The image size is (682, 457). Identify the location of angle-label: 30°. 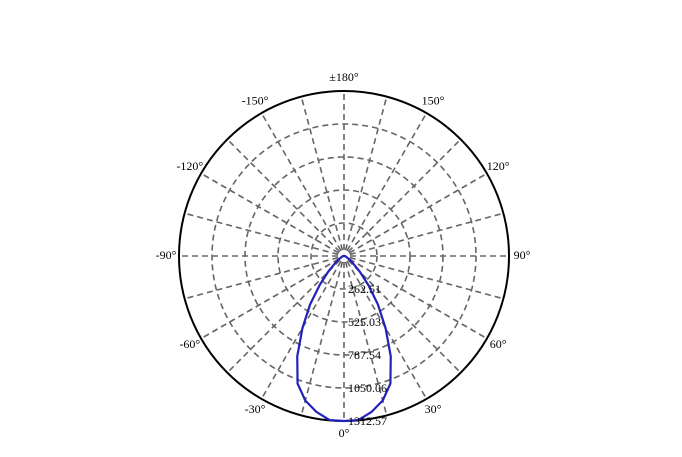
(433, 409).